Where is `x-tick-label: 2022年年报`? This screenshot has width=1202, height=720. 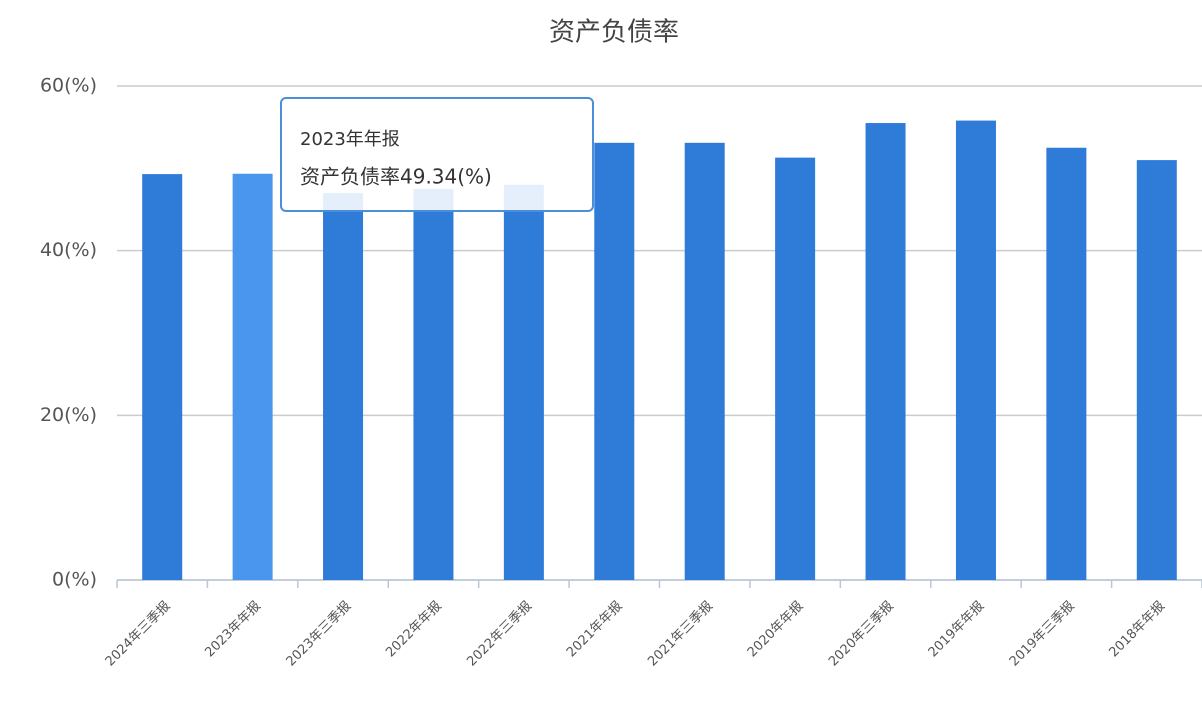
x-tick-label: 2022年年报 is located at coordinates (414, 630).